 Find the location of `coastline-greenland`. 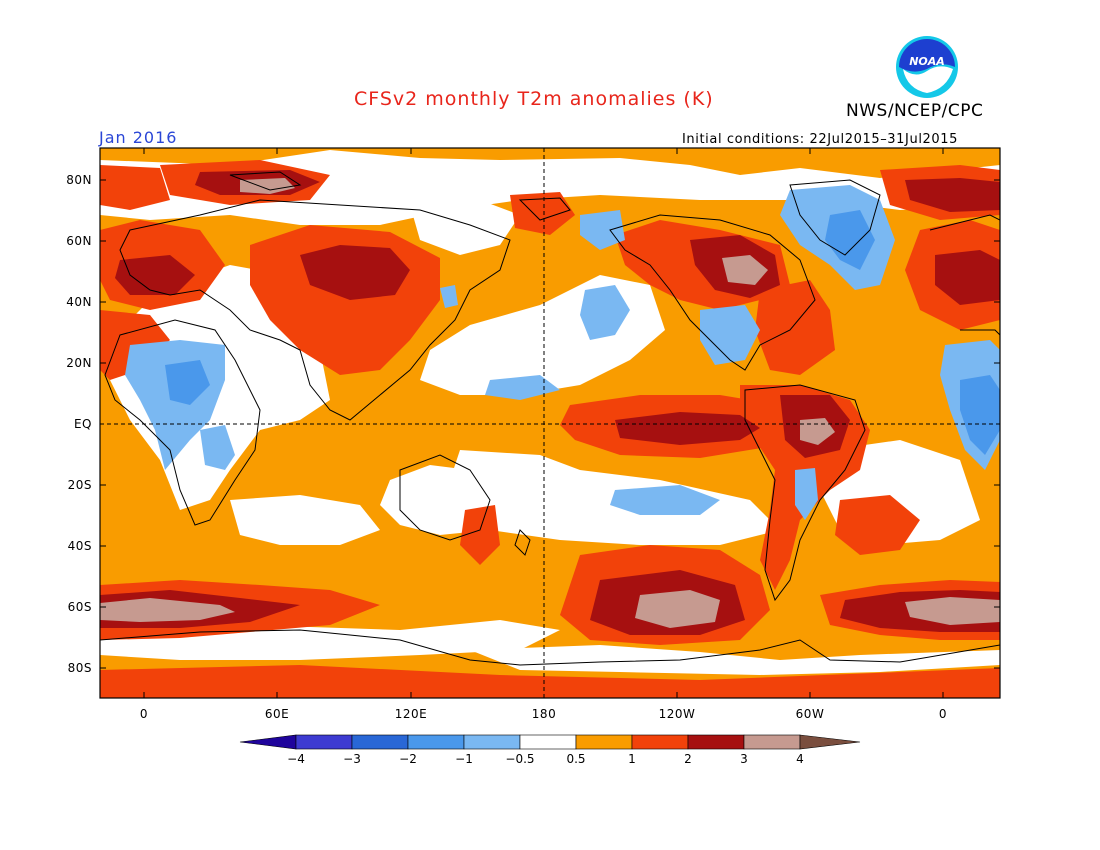

coastline-greenland is located at coordinates (835, 217).